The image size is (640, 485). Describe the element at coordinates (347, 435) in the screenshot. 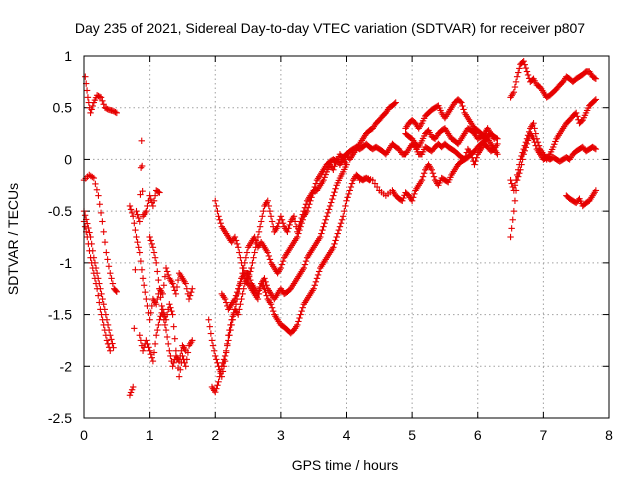

I see `x-tick-label: 4` at that location.